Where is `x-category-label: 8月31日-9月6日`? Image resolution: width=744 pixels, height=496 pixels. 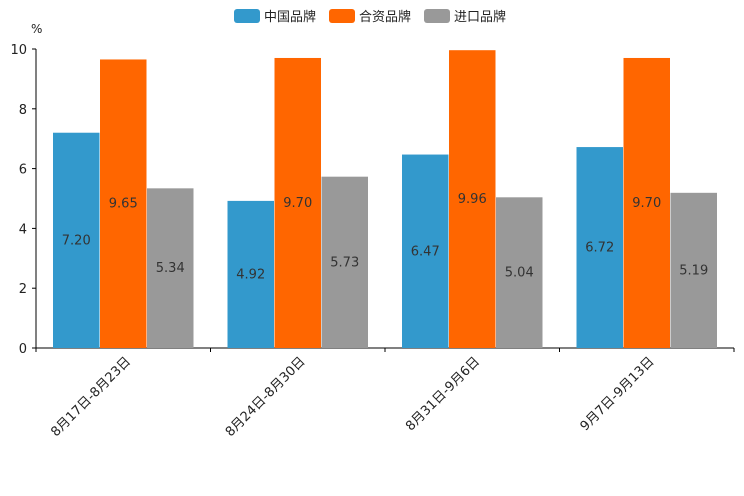
x-category-label: 8月31日-9月6日 is located at coordinates (443, 394).